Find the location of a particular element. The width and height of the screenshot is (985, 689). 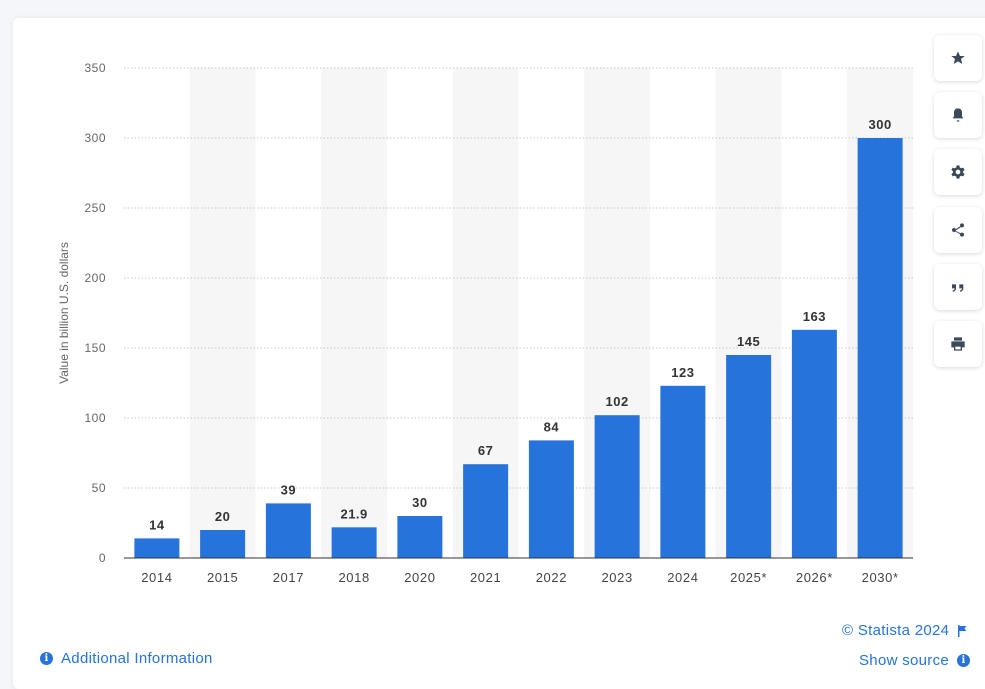

print-icon is located at coordinates (958, 344).